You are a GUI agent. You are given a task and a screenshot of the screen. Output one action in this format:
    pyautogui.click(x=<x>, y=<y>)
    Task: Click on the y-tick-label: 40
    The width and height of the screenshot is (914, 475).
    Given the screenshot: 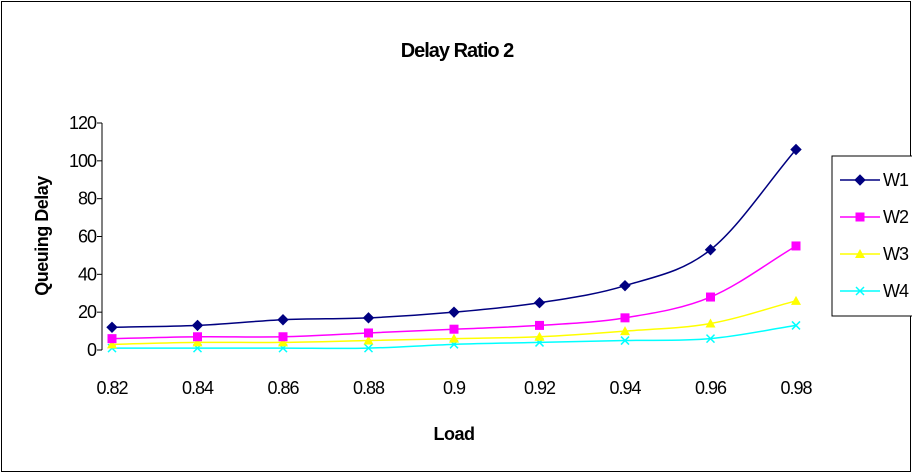 What is the action you would take?
    pyautogui.click(x=87, y=274)
    